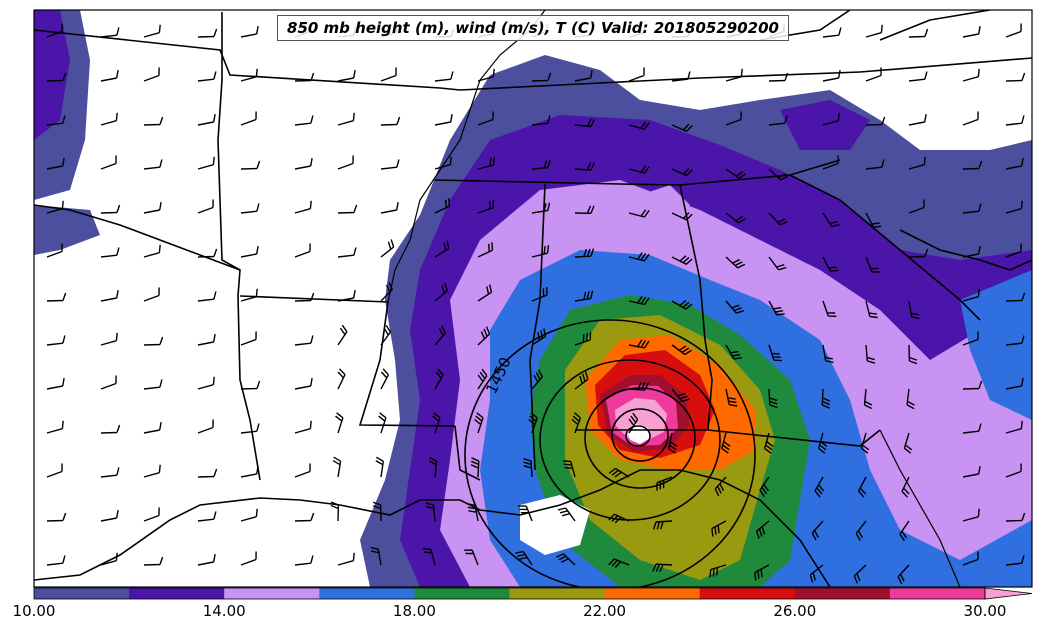 The height and width of the screenshot is (633, 1041). What do you see at coordinates (537, 327) in the screenshot?
I see `border-ms-al` at bounding box center [537, 327].